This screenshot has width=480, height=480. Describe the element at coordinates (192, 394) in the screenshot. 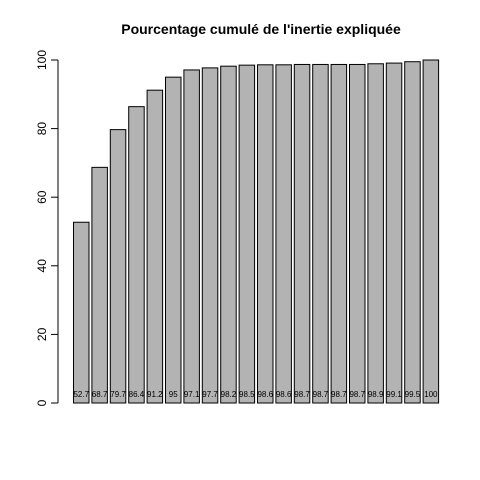

I see `bar-value-label: 97.1` at that location.